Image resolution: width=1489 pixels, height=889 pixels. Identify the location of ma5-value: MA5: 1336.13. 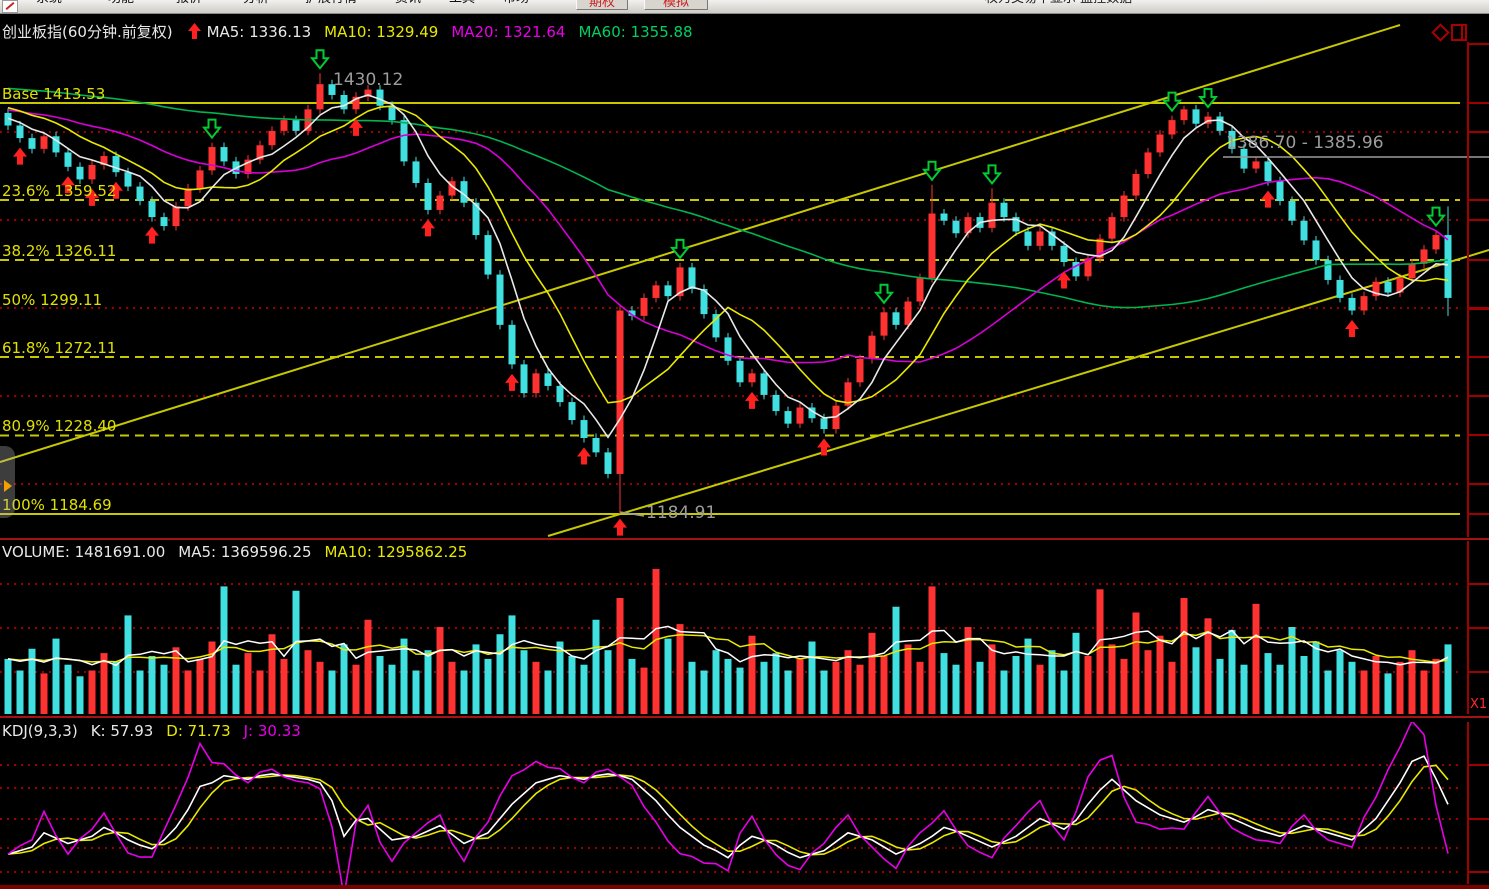
(259, 32).